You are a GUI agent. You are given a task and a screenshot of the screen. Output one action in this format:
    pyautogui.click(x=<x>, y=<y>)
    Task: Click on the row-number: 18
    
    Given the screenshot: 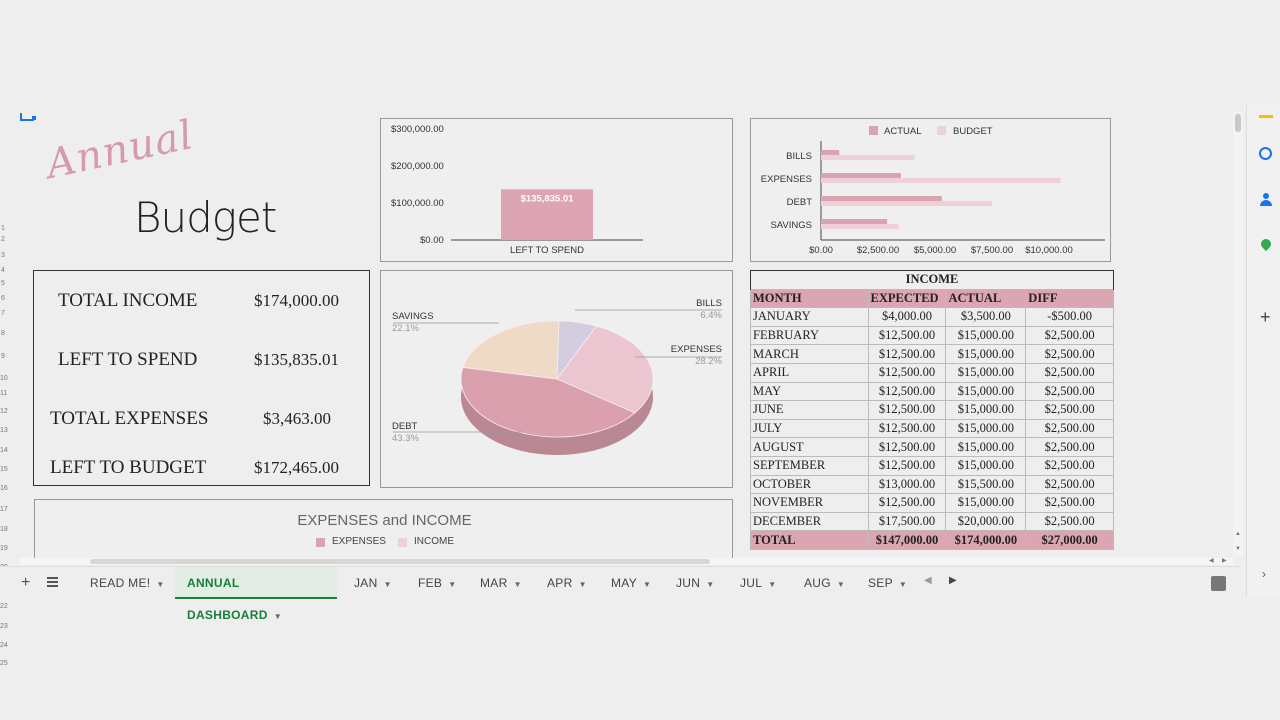 What is the action you would take?
    pyautogui.click(x=4, y=529)
    